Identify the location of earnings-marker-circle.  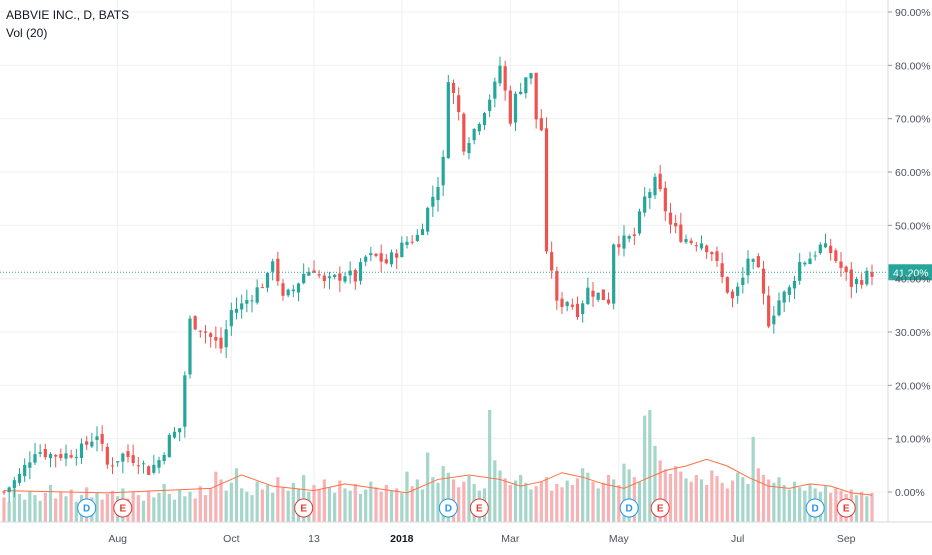
(660, 508).